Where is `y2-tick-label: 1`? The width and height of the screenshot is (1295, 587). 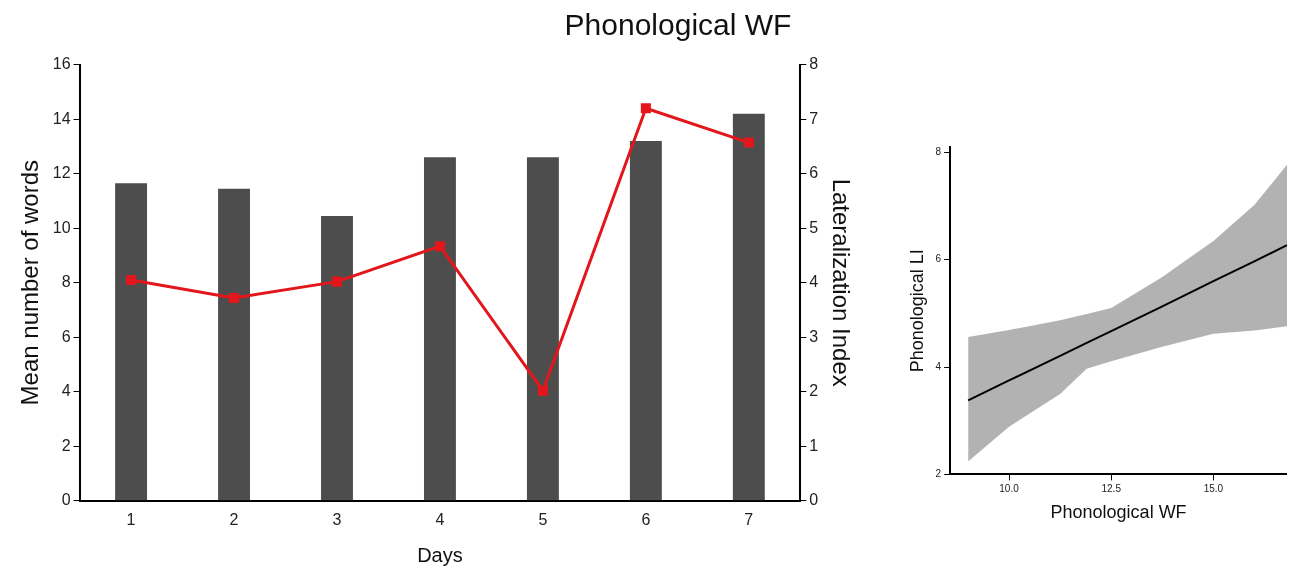 y2-tick-label: 1 is located at coordinates (814, 445).